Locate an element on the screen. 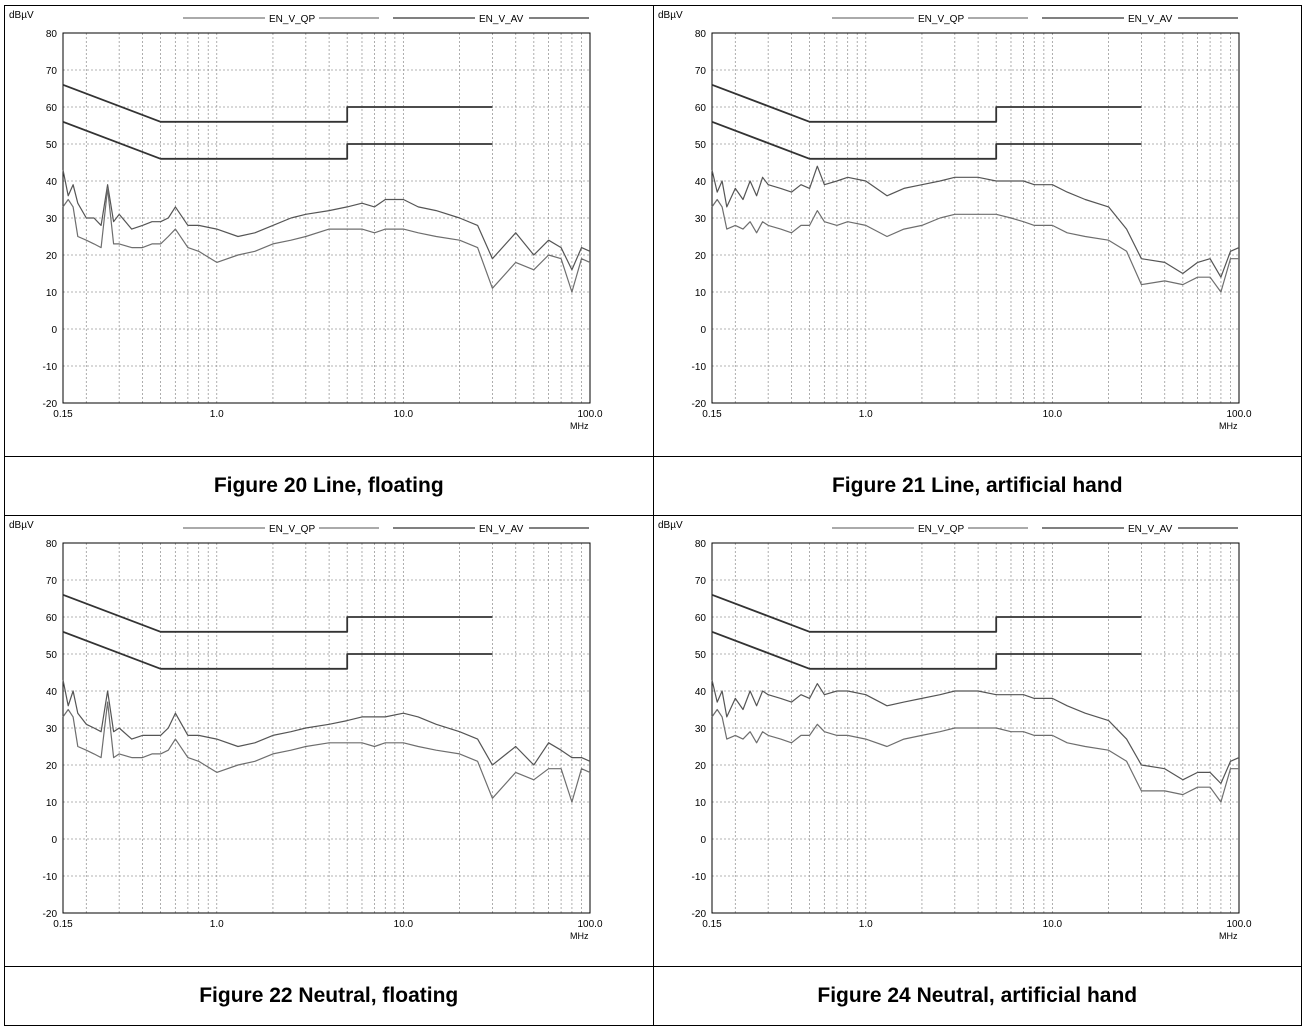 Image resolution: width=1306 pixels, height=1028 pixels. figure-caption-21: Figure 21 Line, artificial hand is located at coordinates (977, 486).